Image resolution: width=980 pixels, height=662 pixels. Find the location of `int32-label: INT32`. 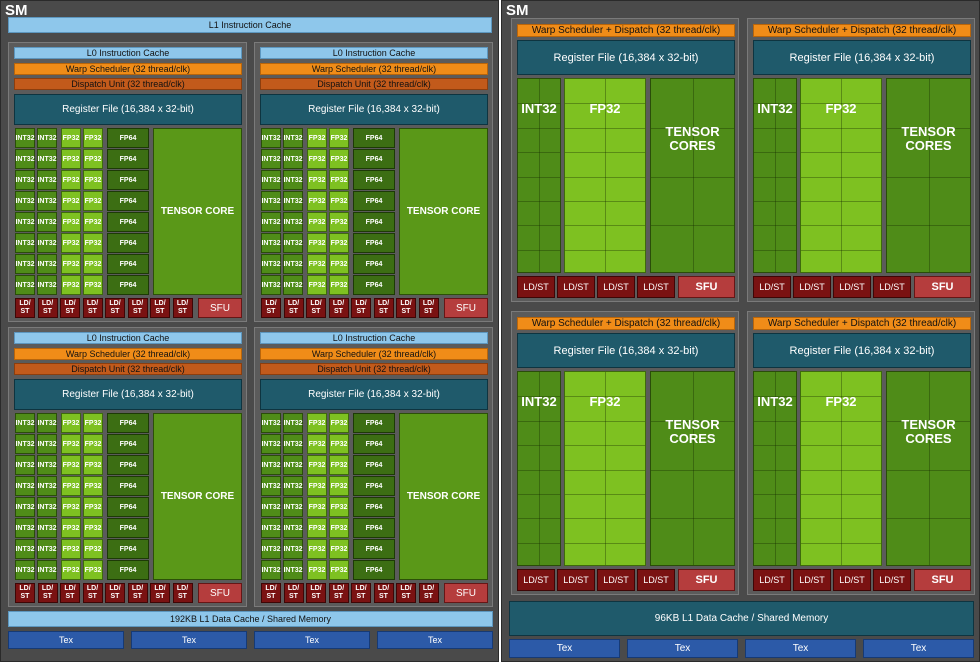

int32-label: INT32 is located at coordinates (775, 108).